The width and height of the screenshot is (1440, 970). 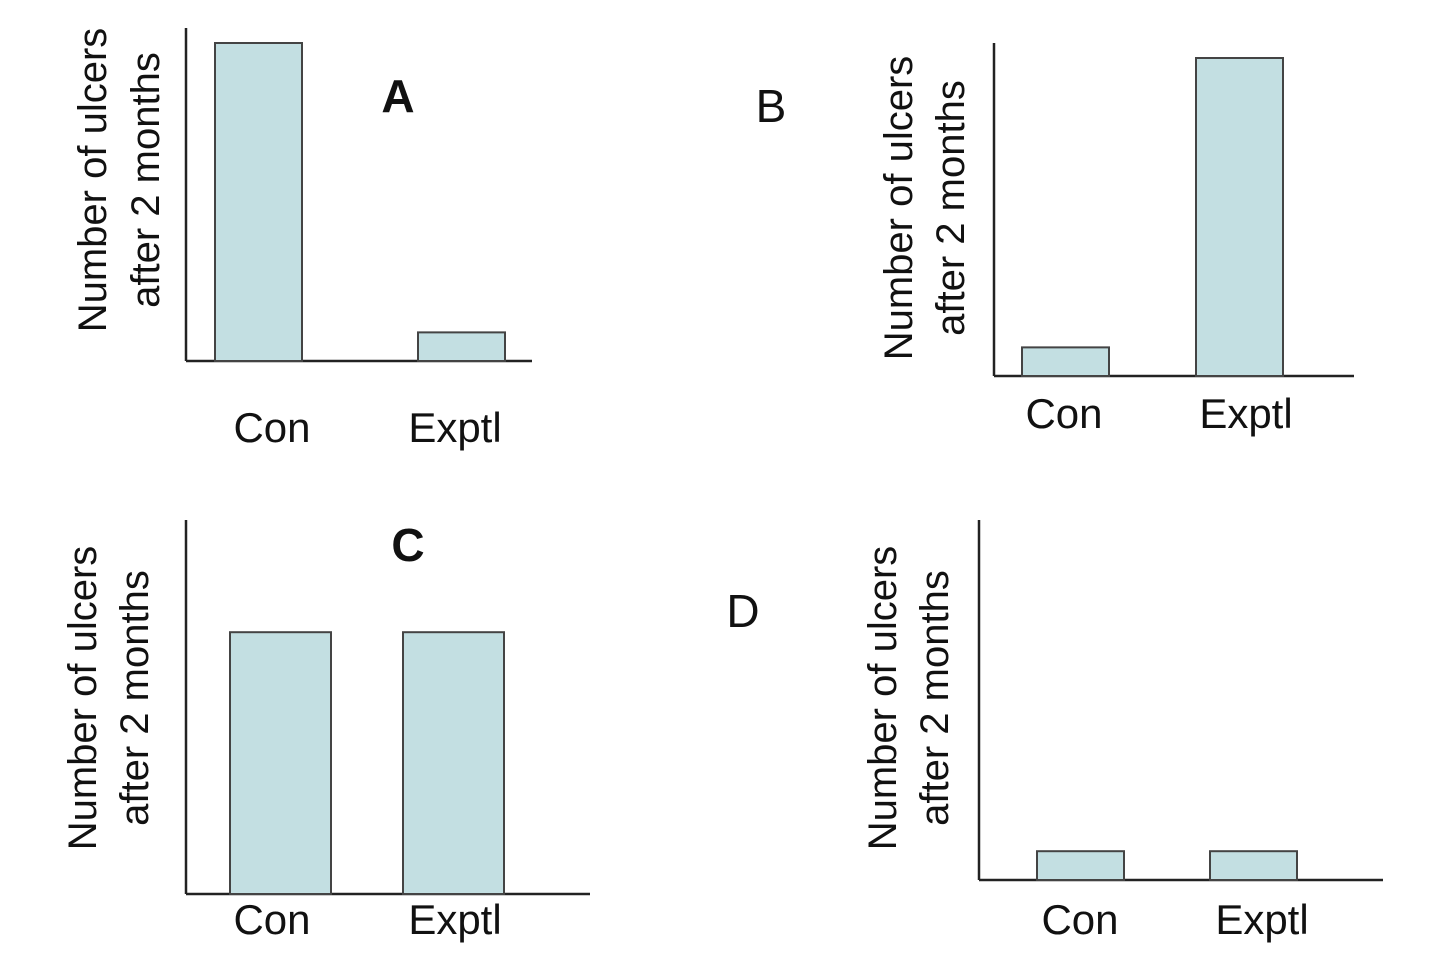 What do you see at coordinates (1261, 919) in the screenshot?
I see `panel-d-tick-label-exptl: Exptl` at bounding box center [1261, 919].